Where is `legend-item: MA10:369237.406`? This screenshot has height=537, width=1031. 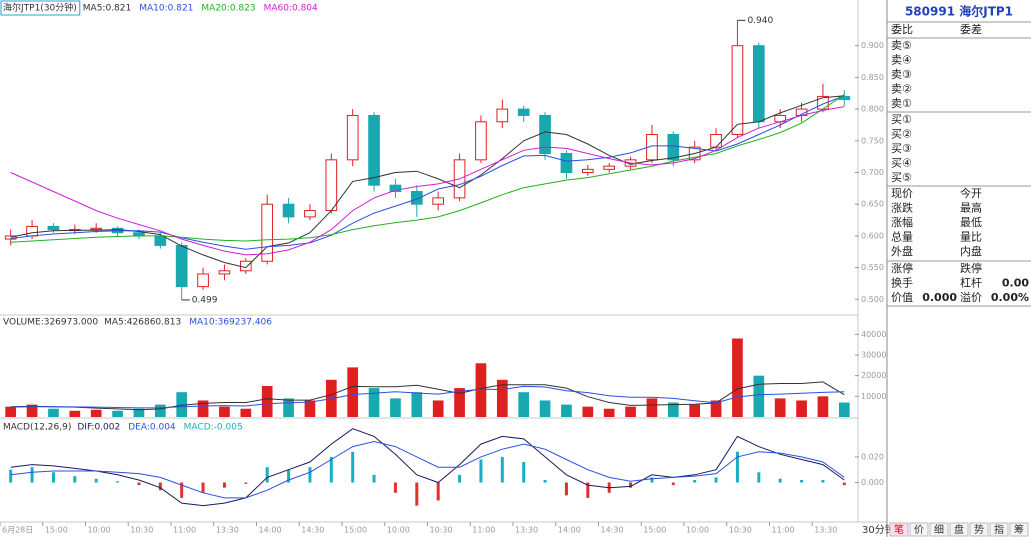 legend-item: MA10:369237.406 is located at coordinates (230, 323).